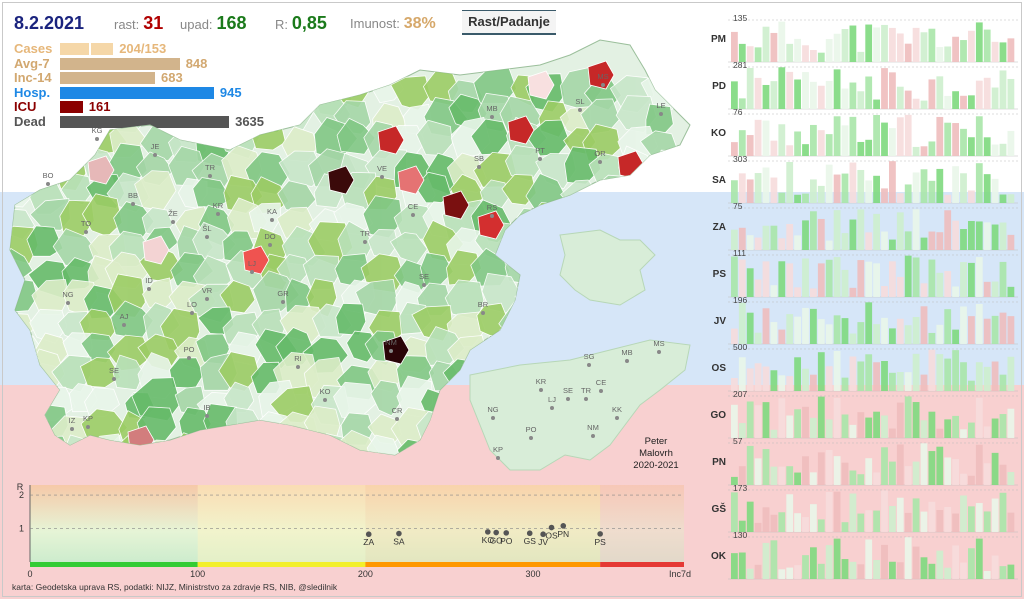  Describe the element at coordinates (740, 300) in the screenshot. I see `region-max-value: 196` at that location.